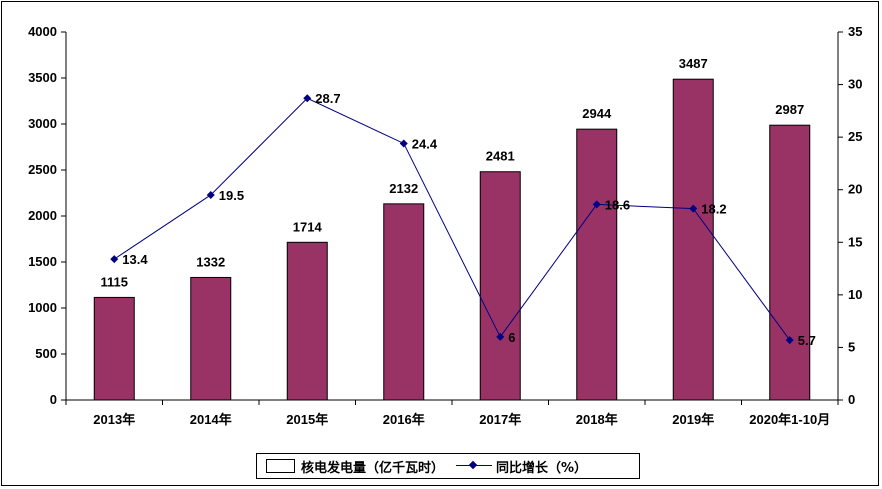 This screenshot has width=882, height=489. I want to click on category-label: 2017年, so click(500, 419).